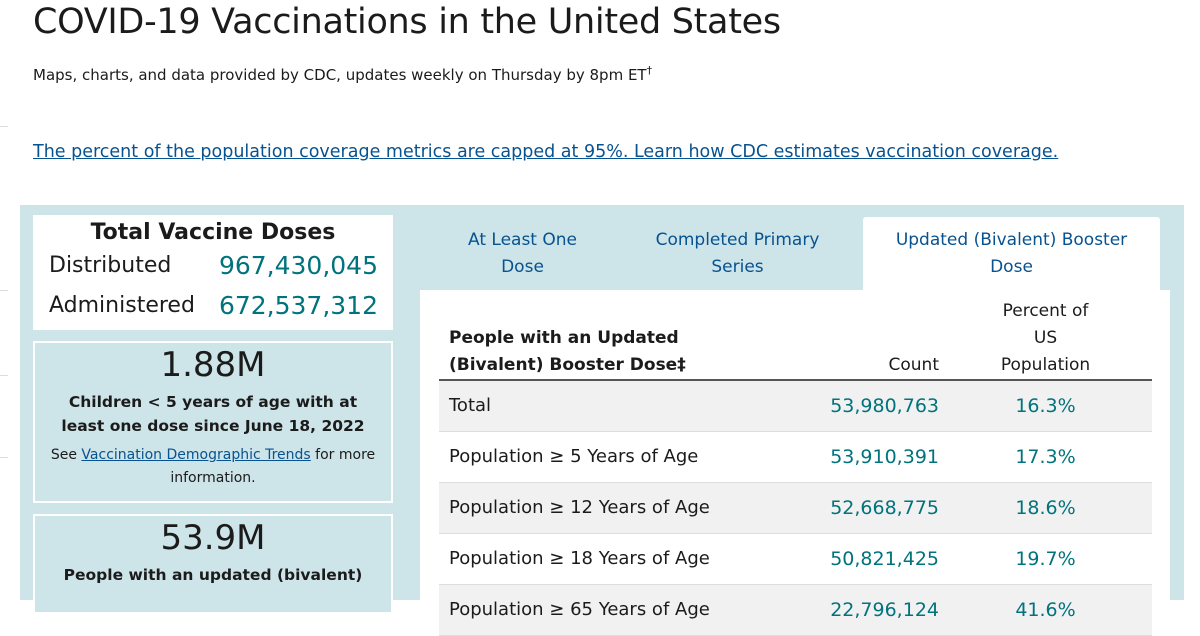 Image resolution: width=1200 pixels, height=636 pixels. I want to click on administered-row: Administered 672,537,312, so click(213, 305).